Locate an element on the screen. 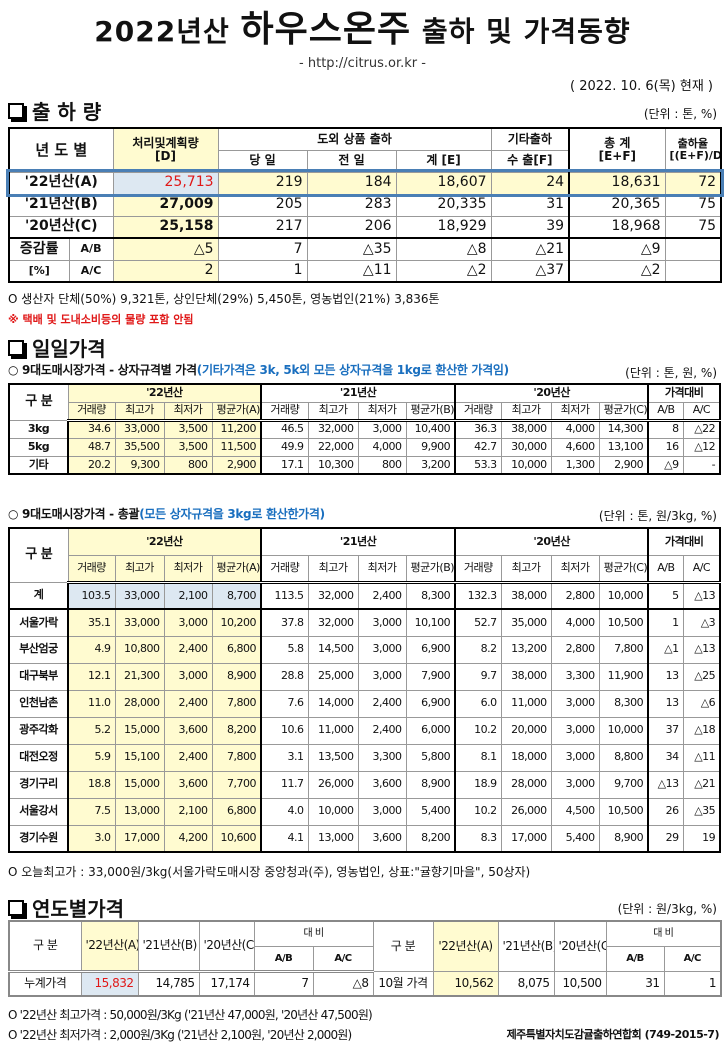 This screenshot has height=1047, width=725. table-cell: 4.0 is located at coordinates (284, 811).